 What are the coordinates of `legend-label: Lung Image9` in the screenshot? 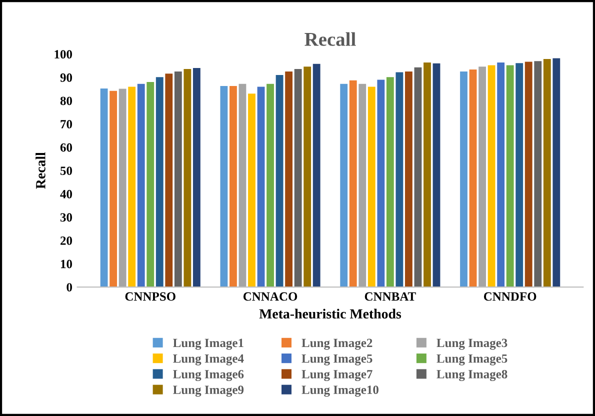 It's located at (208, 391).